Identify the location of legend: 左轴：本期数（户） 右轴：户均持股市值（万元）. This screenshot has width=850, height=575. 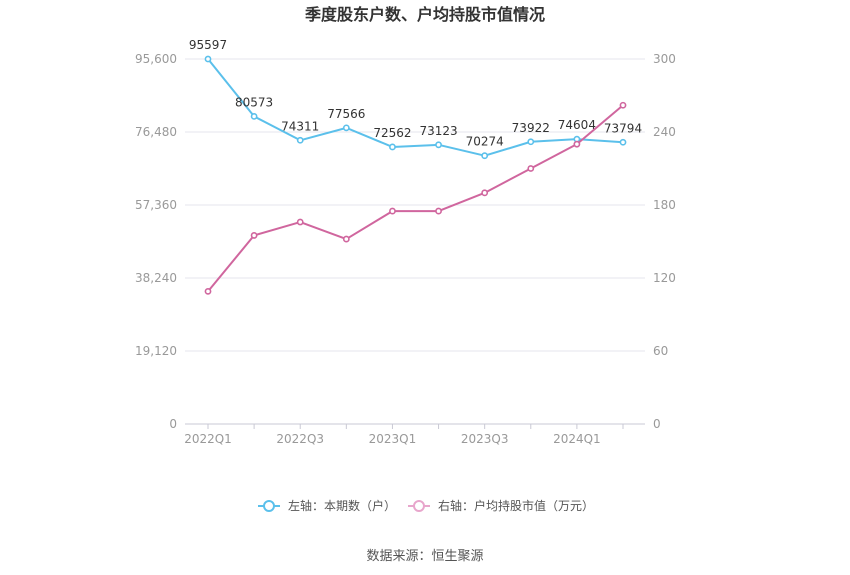
(426, 505).